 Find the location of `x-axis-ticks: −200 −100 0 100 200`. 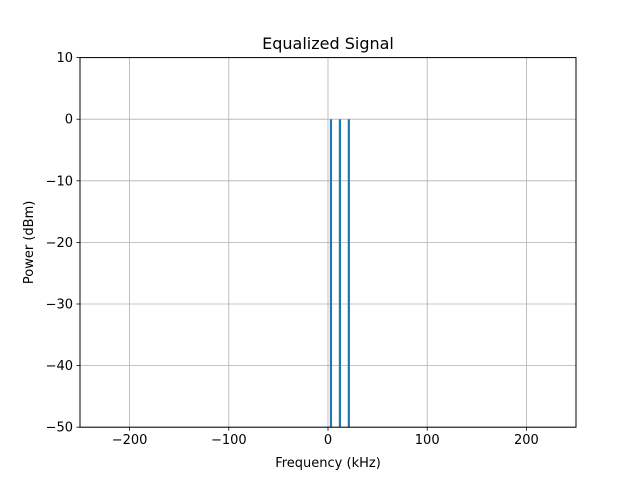

x-axis-ticks: −200 −100 0 100 200 is located at coordinates (325, 437).